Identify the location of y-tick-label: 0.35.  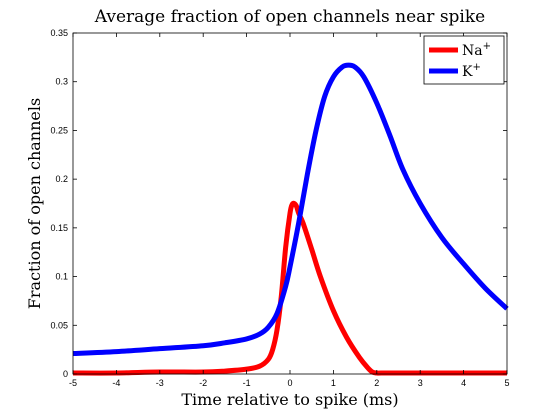
(59, 33).